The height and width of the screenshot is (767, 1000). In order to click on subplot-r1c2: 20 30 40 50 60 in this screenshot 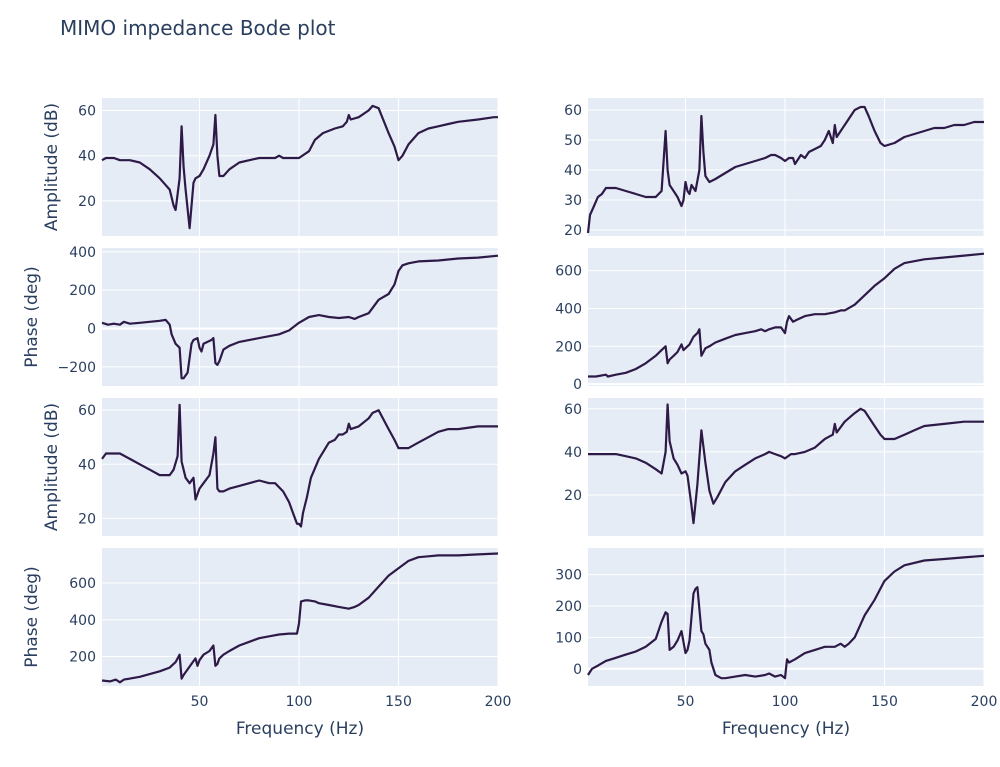, I will do `click(774, 168)`.